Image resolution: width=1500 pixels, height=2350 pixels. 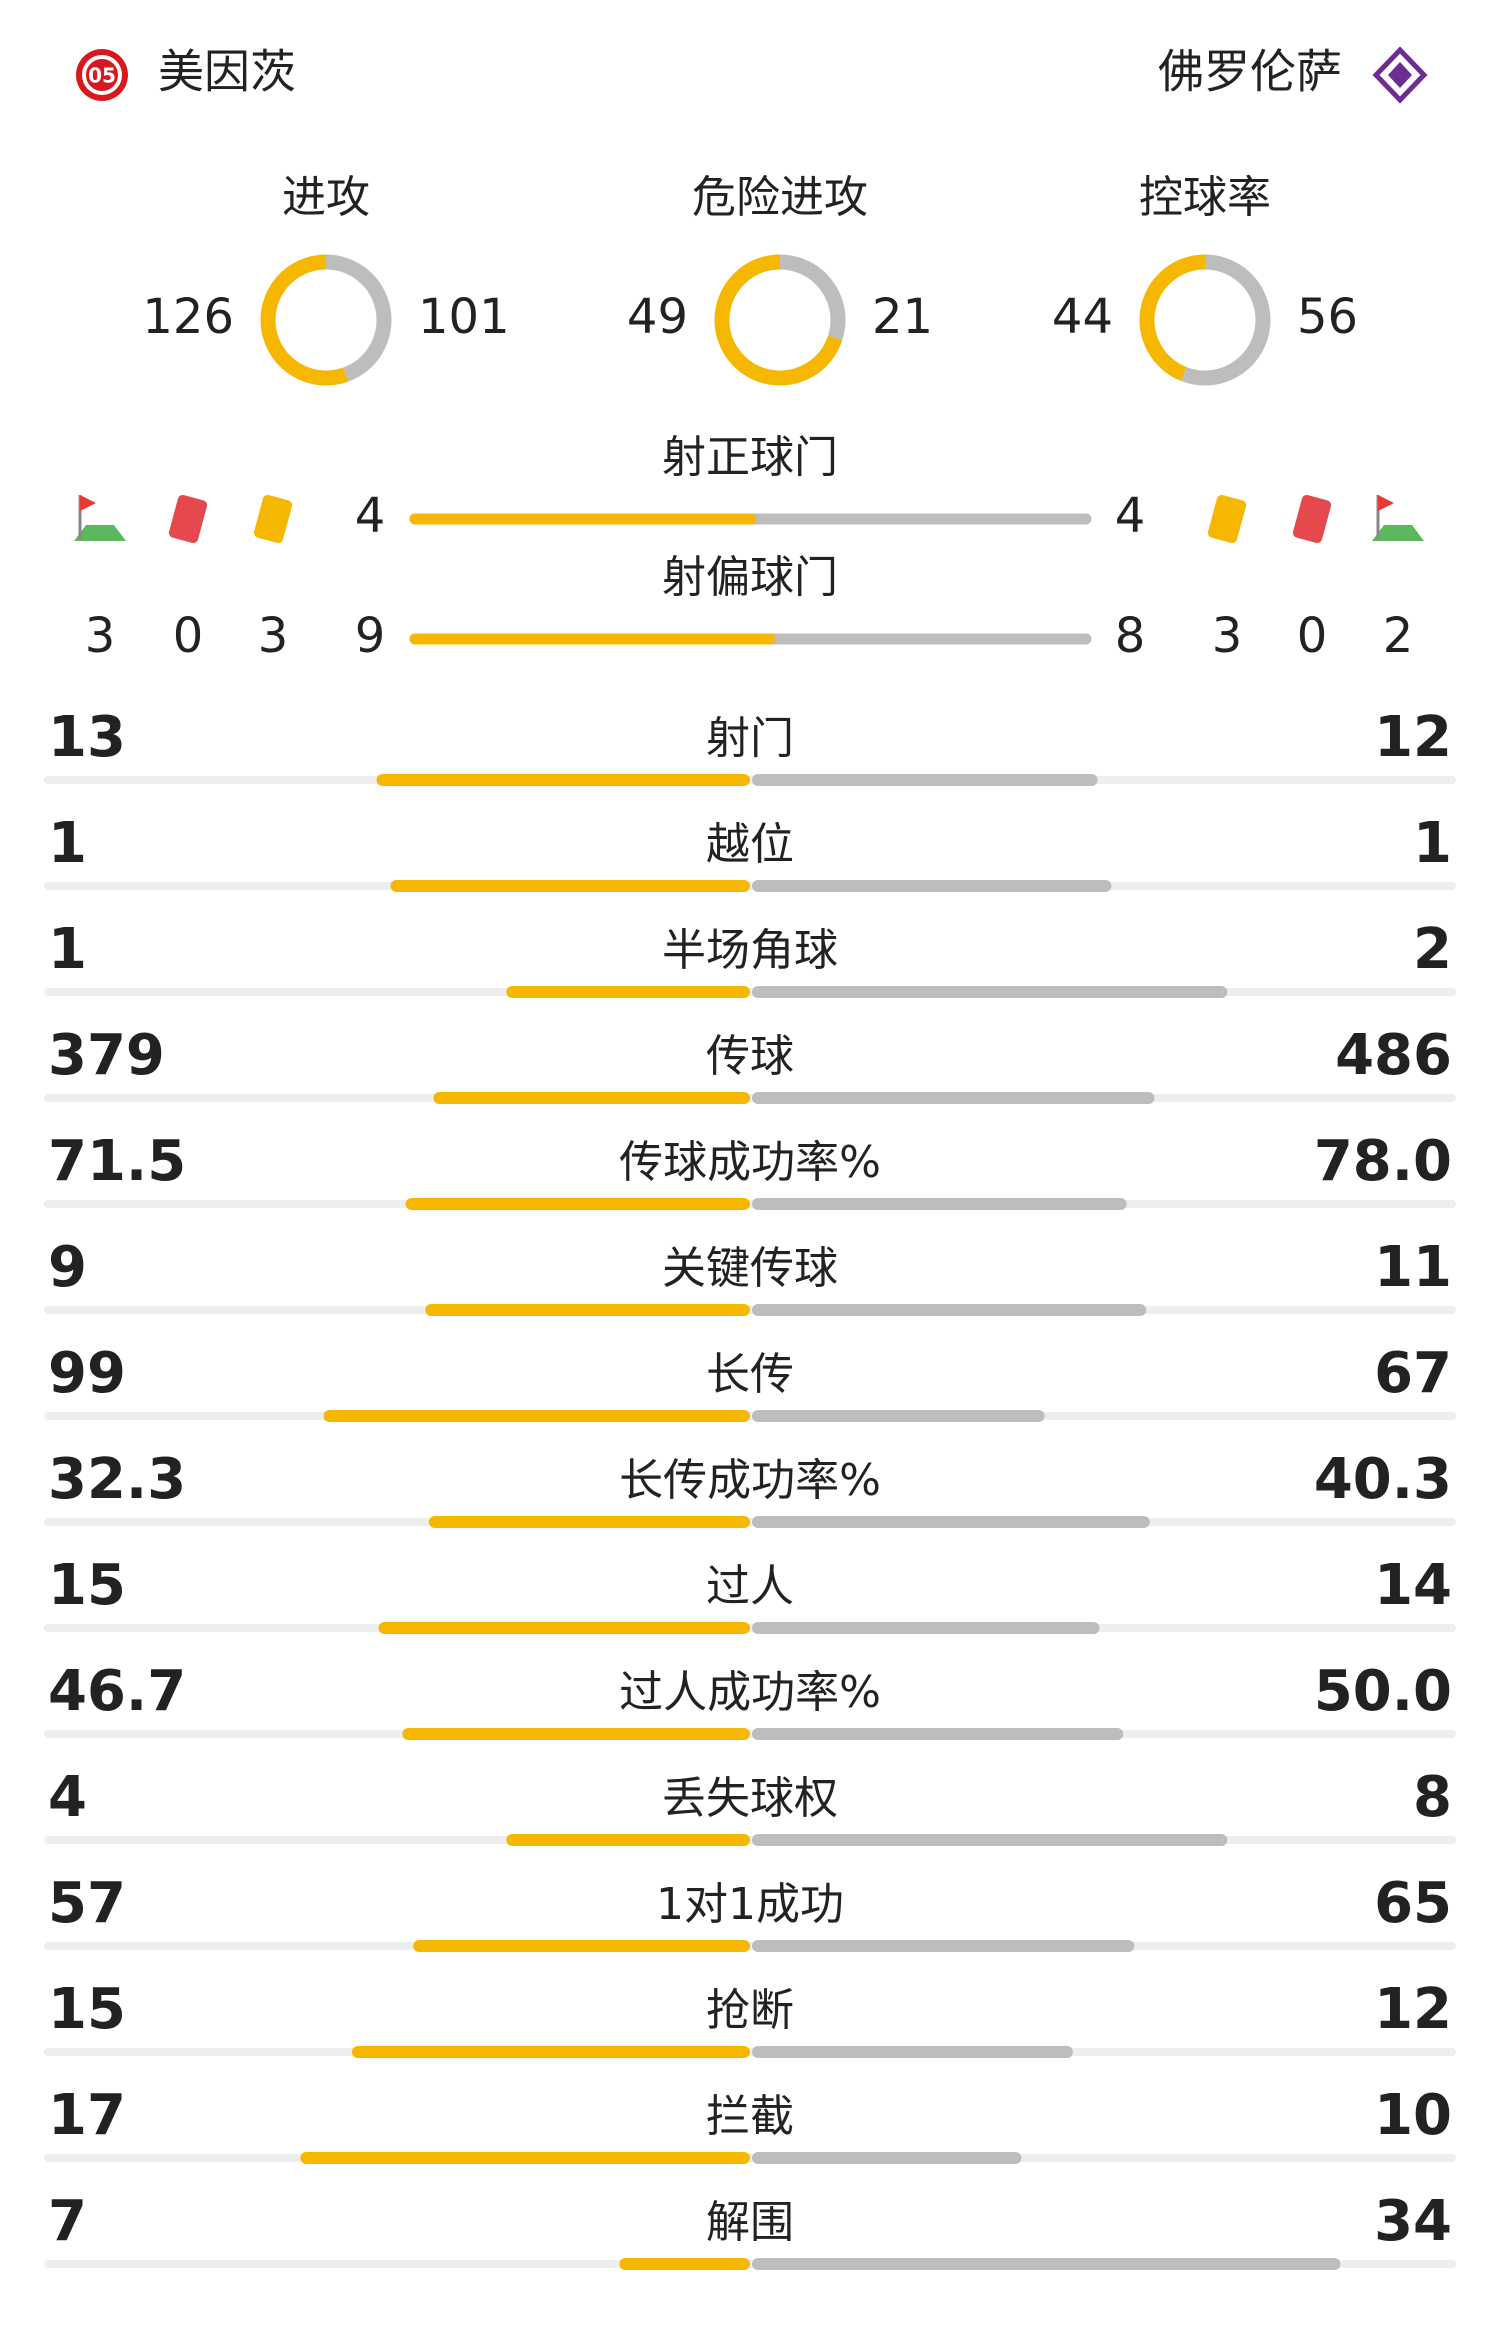 What do you see at coordinates (117, 1479) in the screenshot?
I see `stat-home-value: 32.3` at bounding box center [117, 1479].